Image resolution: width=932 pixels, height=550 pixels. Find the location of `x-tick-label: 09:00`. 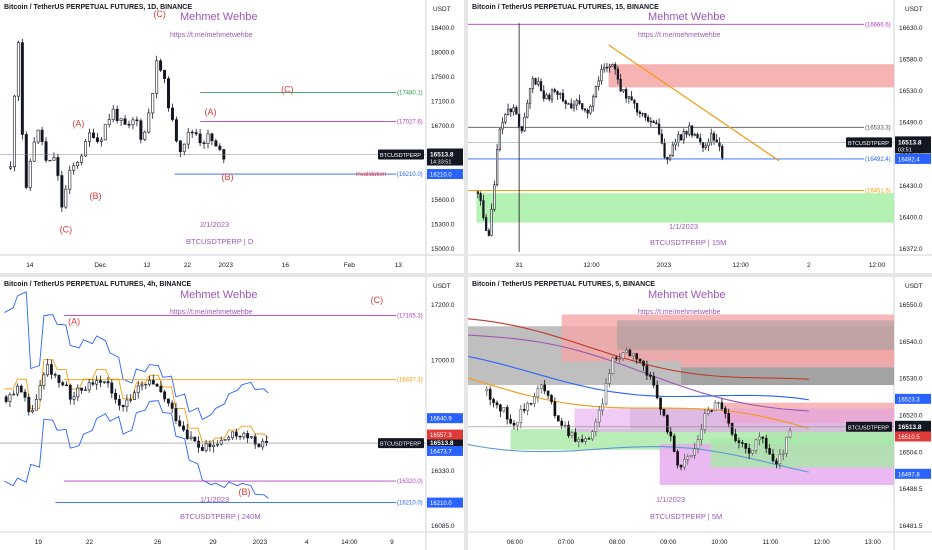

x-tick-label: 09:00 is located at coordinates (668, 542).